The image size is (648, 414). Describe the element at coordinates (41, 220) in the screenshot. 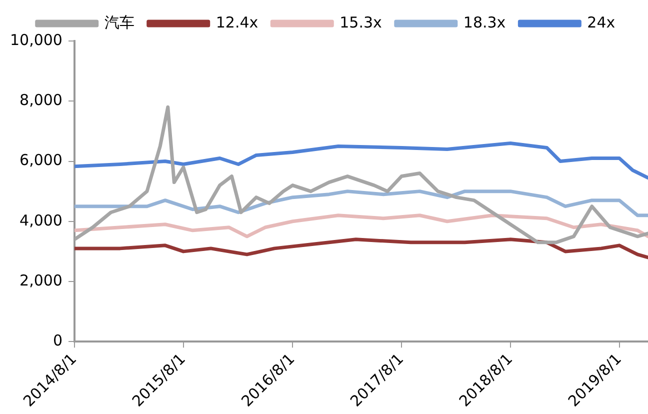

I see `y-tick-label: 4,000` at that location.